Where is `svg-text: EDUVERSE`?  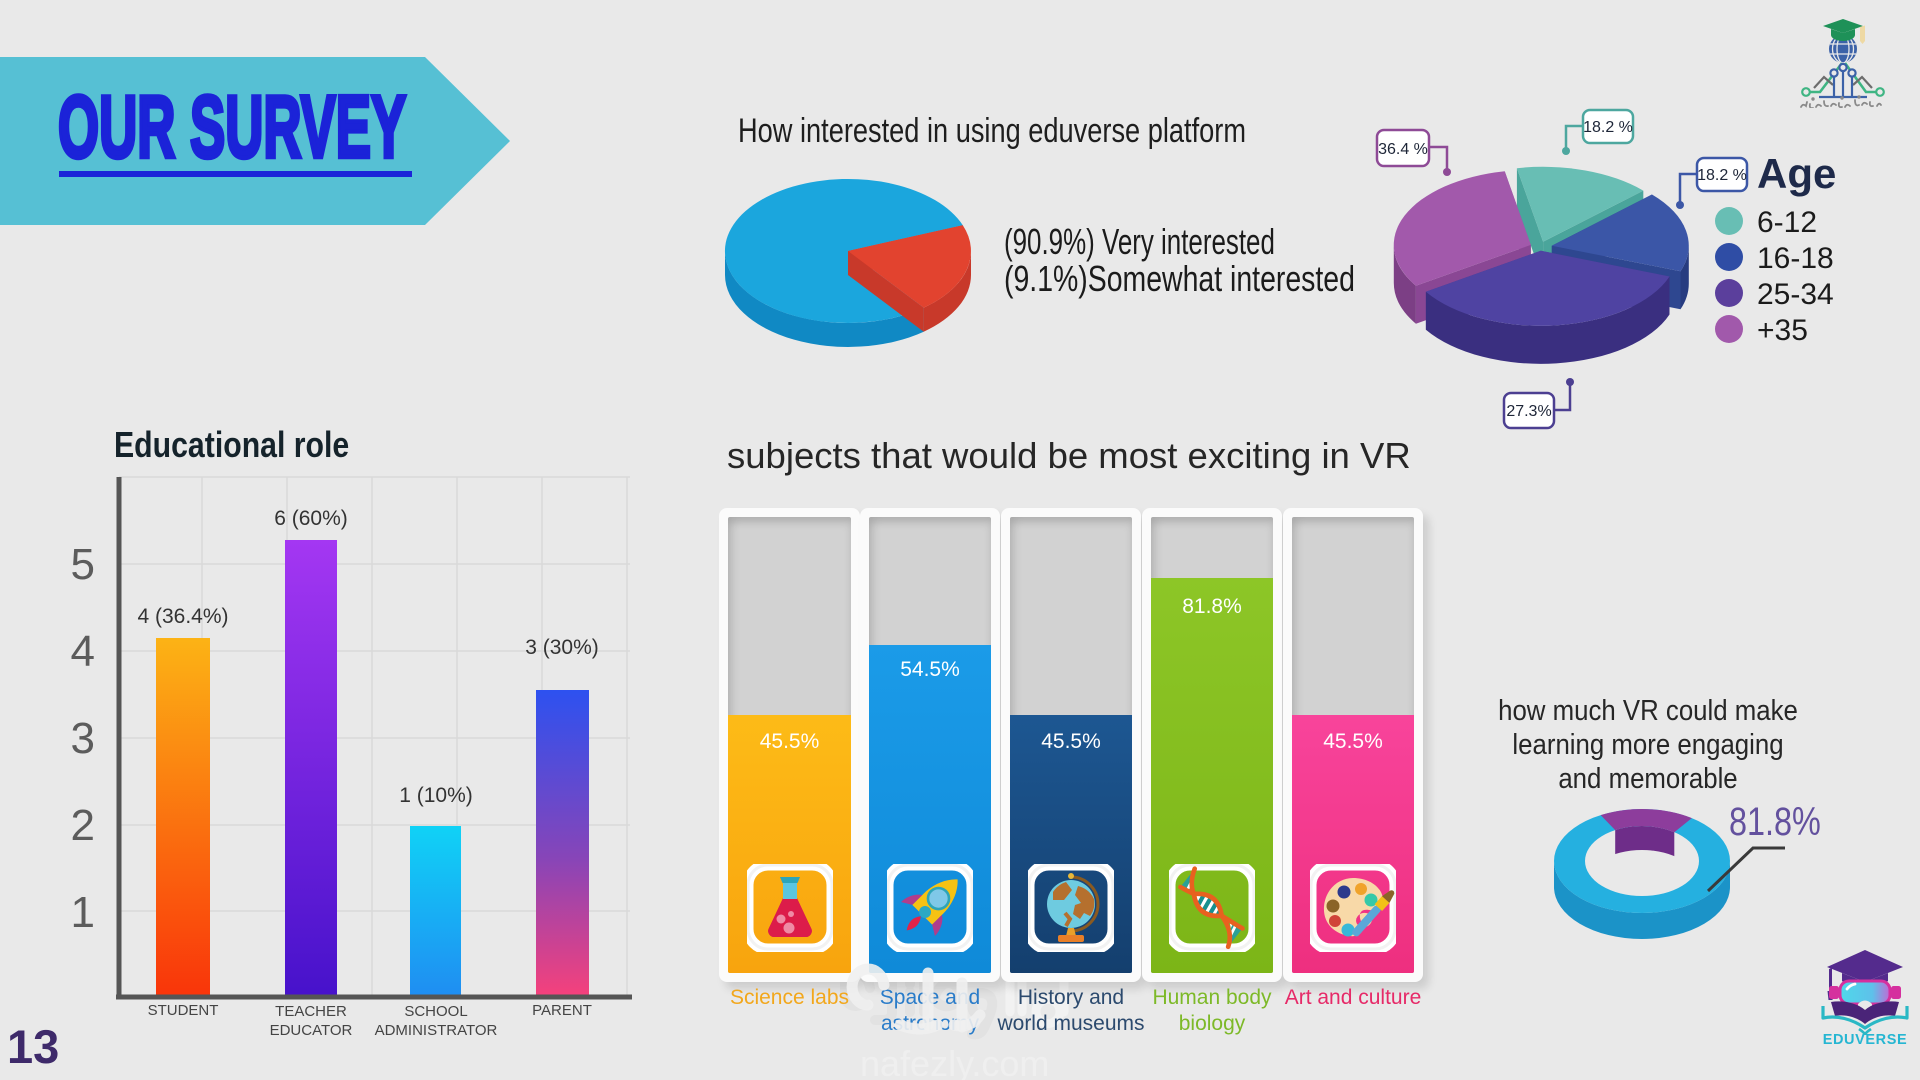
svg-text: EDUVERSE is located at coordinates (1865, 1040).